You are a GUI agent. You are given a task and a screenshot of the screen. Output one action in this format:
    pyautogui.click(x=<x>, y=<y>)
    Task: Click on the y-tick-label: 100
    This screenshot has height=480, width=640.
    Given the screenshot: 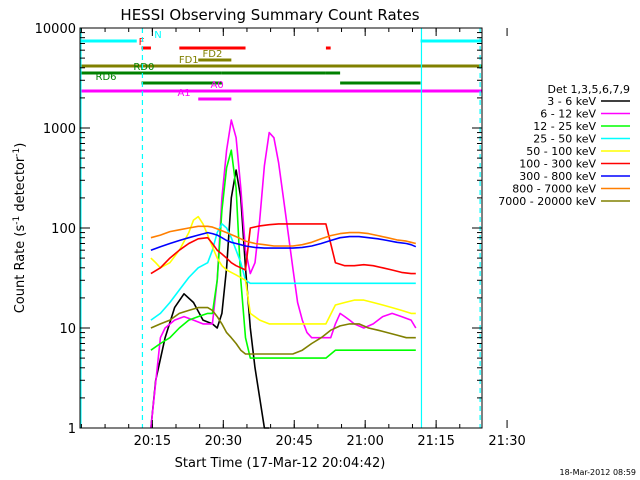 What is the action you would take?
    pyautogui.click(x=63, y=229)
    